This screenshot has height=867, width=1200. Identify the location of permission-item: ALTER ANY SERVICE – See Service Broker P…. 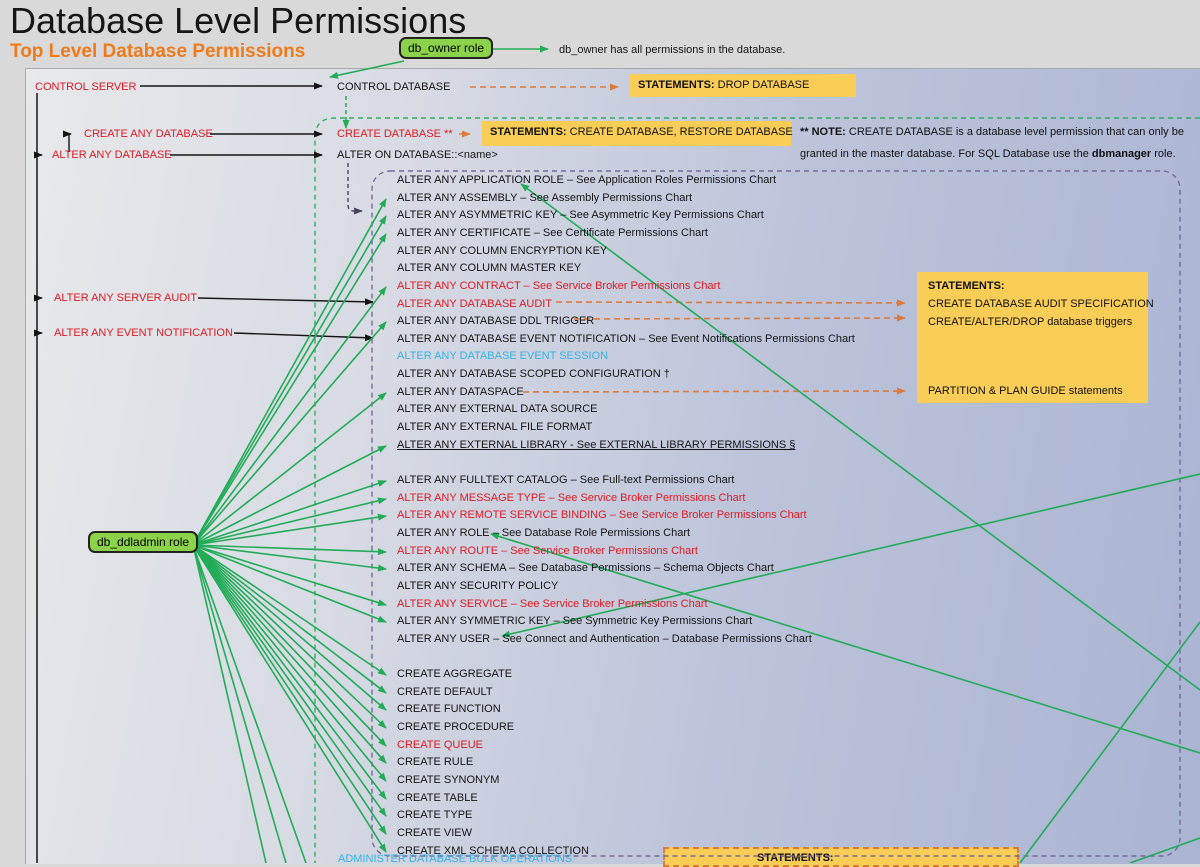
(552, 604).